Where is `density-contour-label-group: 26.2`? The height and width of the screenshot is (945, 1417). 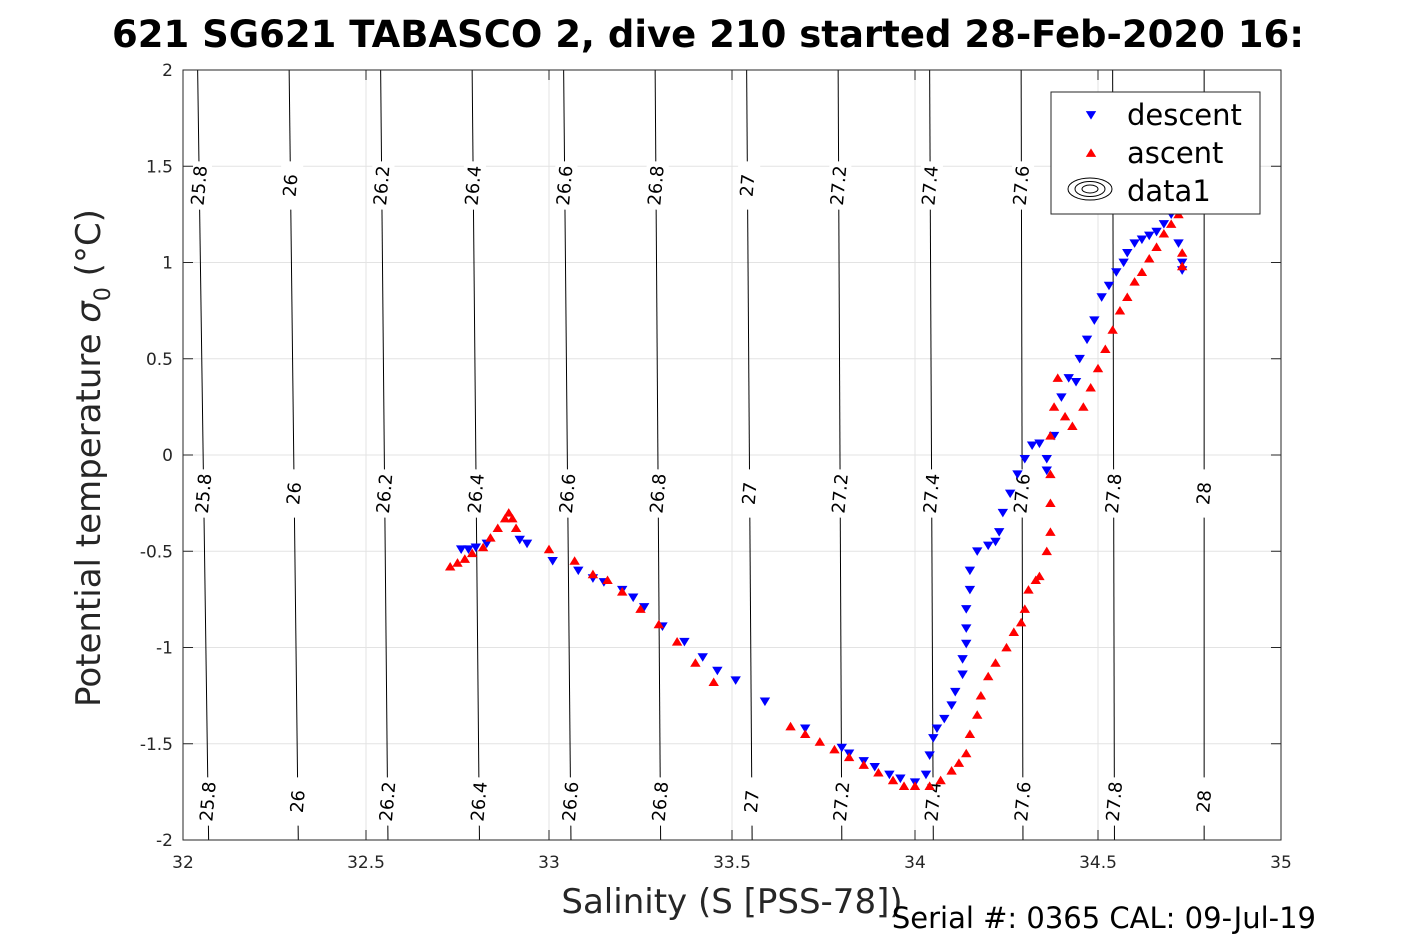 density-contour-label-group: 26.2 is located at coordinates (381, 185).